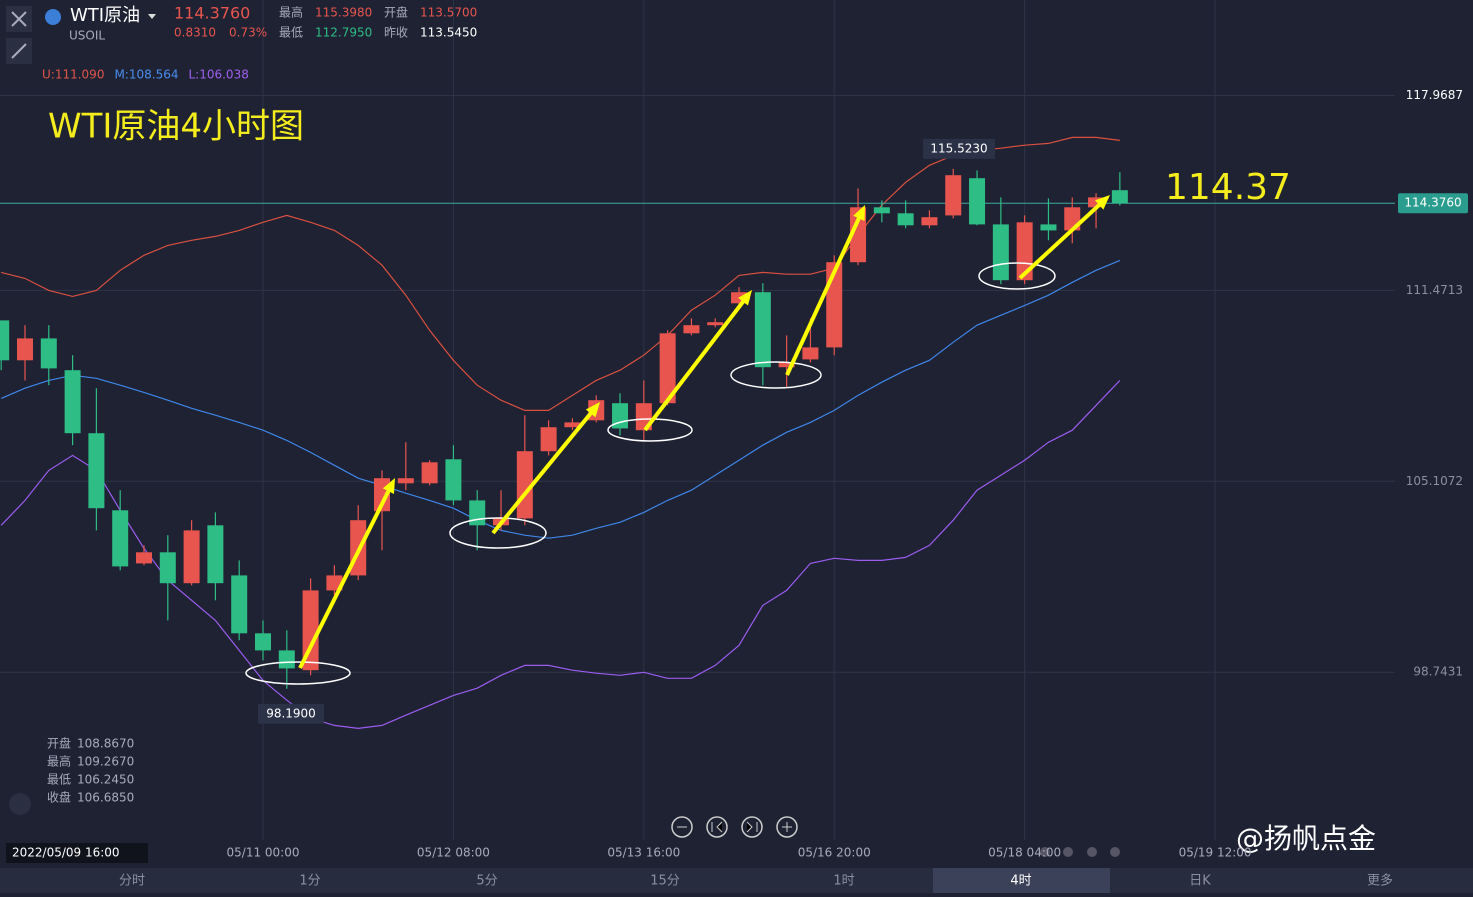  What do you see at coordinates (1306, 838) in the screenshot?
I see `watermark: @扬帆点金` at bounding box center [1306, 838].